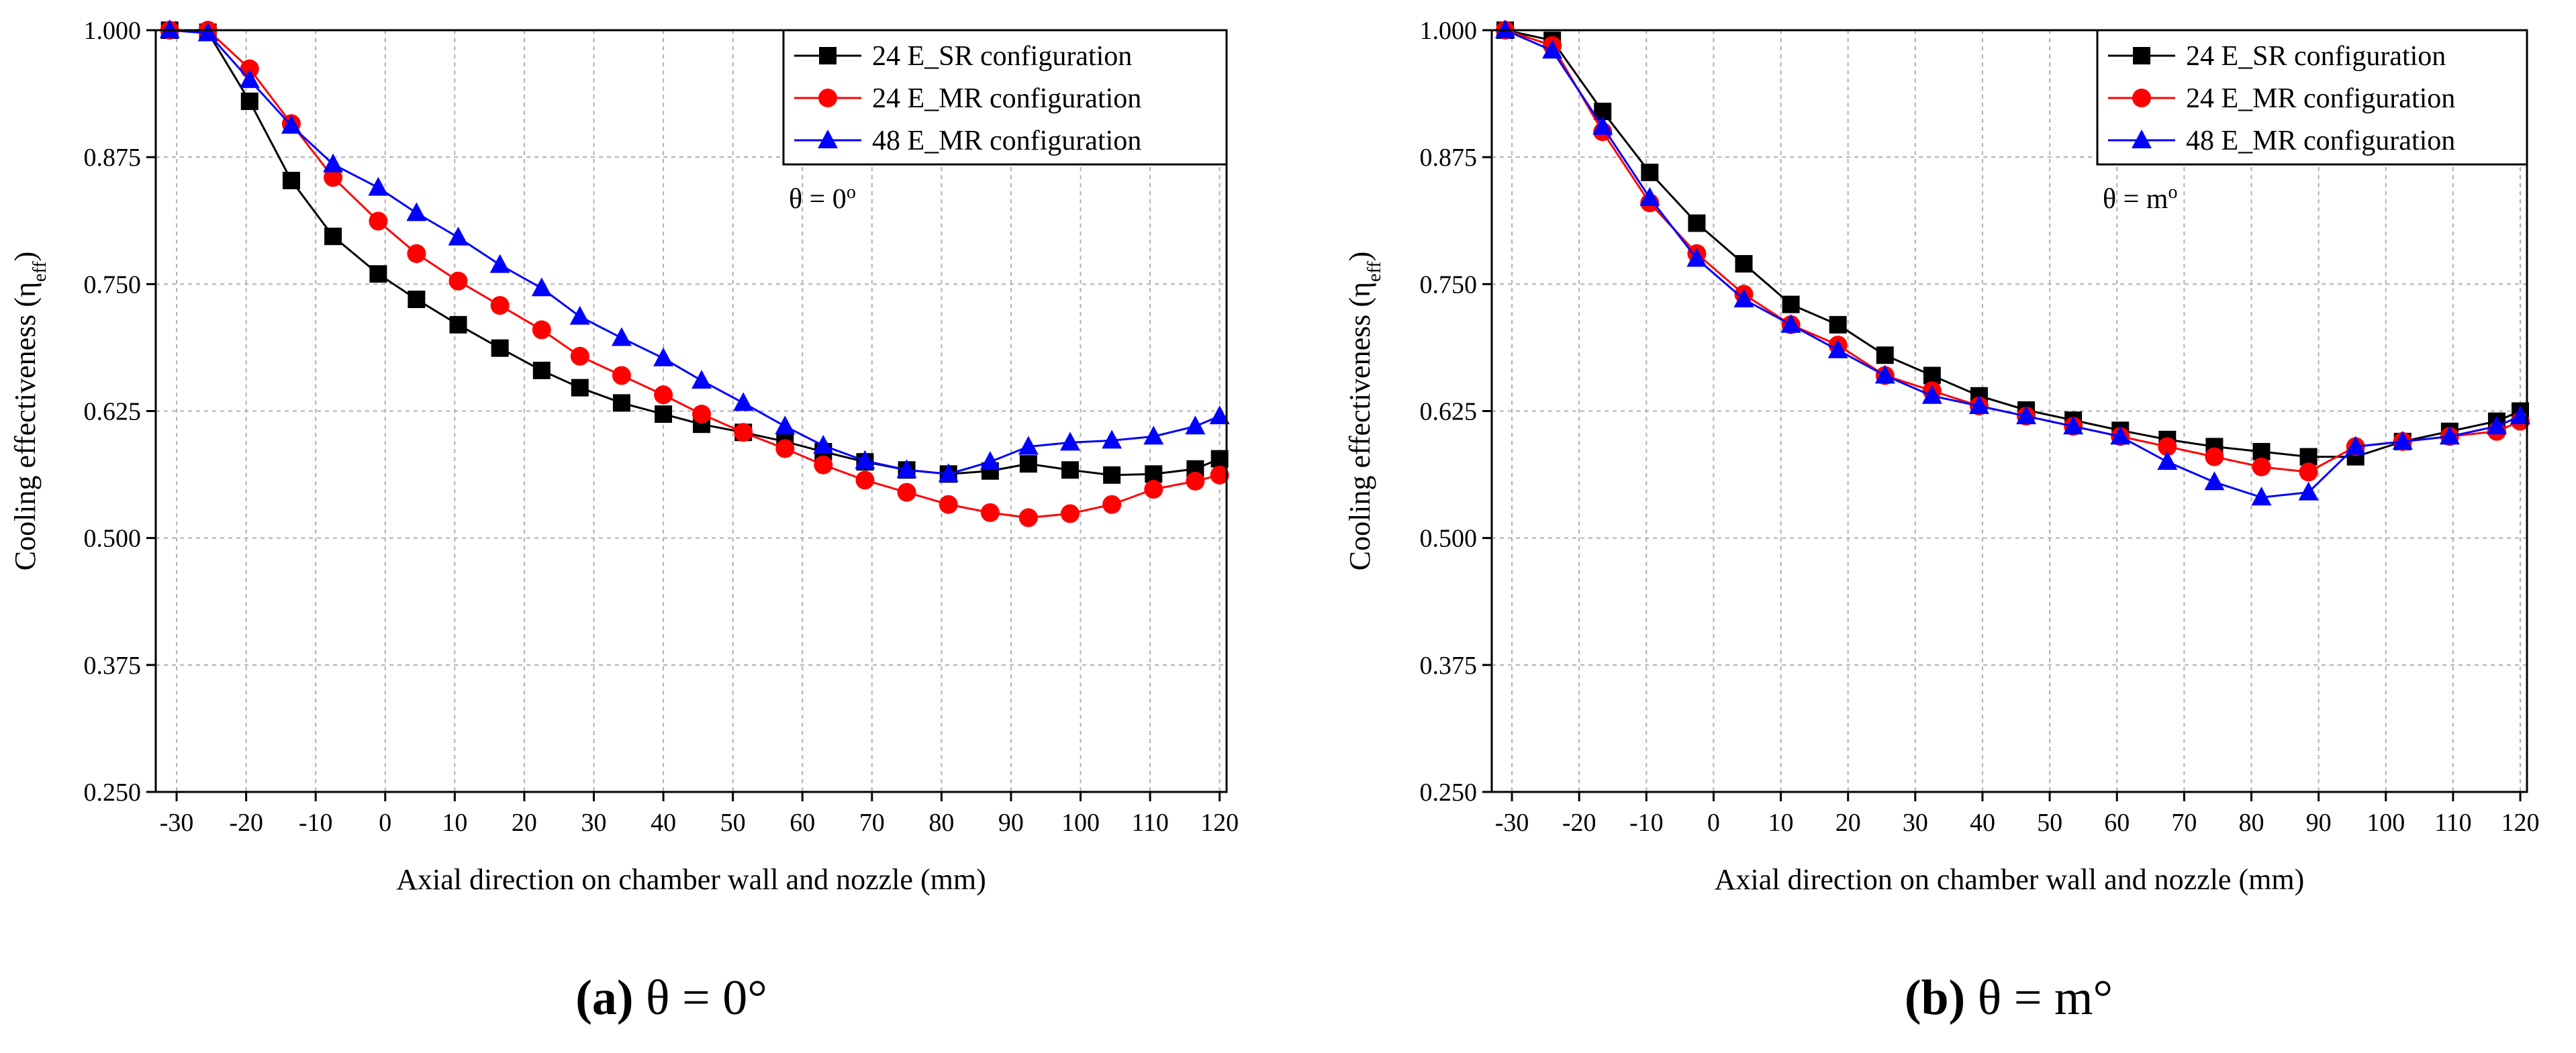 The image size is (2576, 1053). What do you see at coordinates (1449, 284) in the screenshot?
I see `y-tick-label: 0.750` at bounding box center [1449, 284].